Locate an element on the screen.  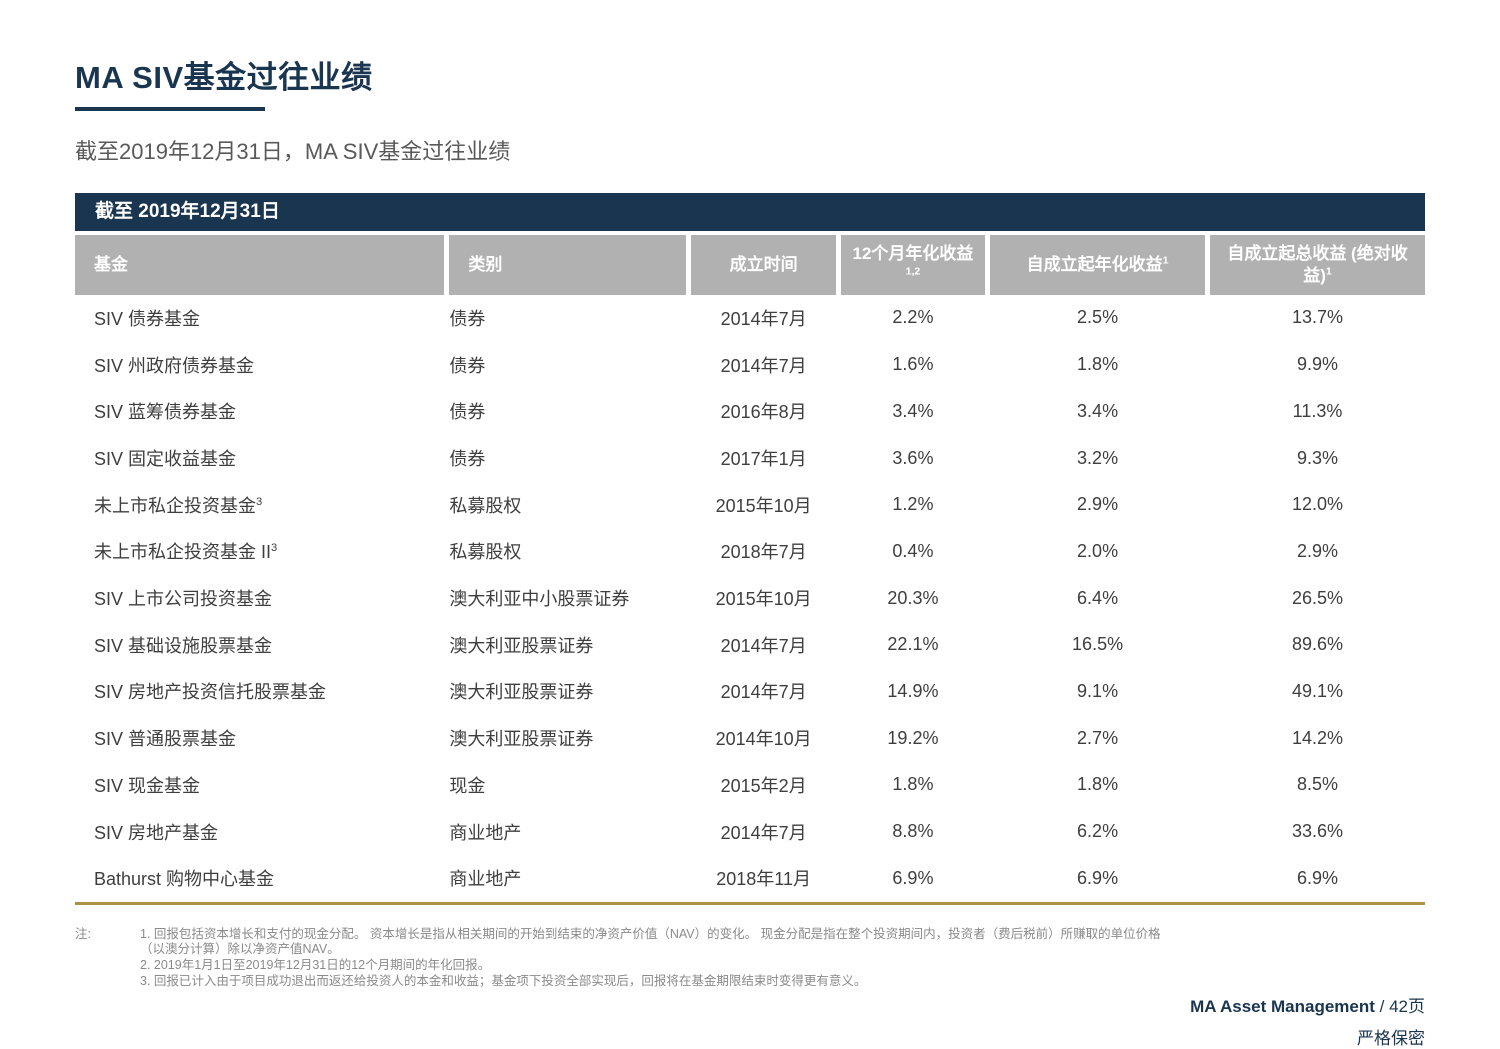
return-annualized-since-cell: 16.5% is located at coordinates (1098, 644).